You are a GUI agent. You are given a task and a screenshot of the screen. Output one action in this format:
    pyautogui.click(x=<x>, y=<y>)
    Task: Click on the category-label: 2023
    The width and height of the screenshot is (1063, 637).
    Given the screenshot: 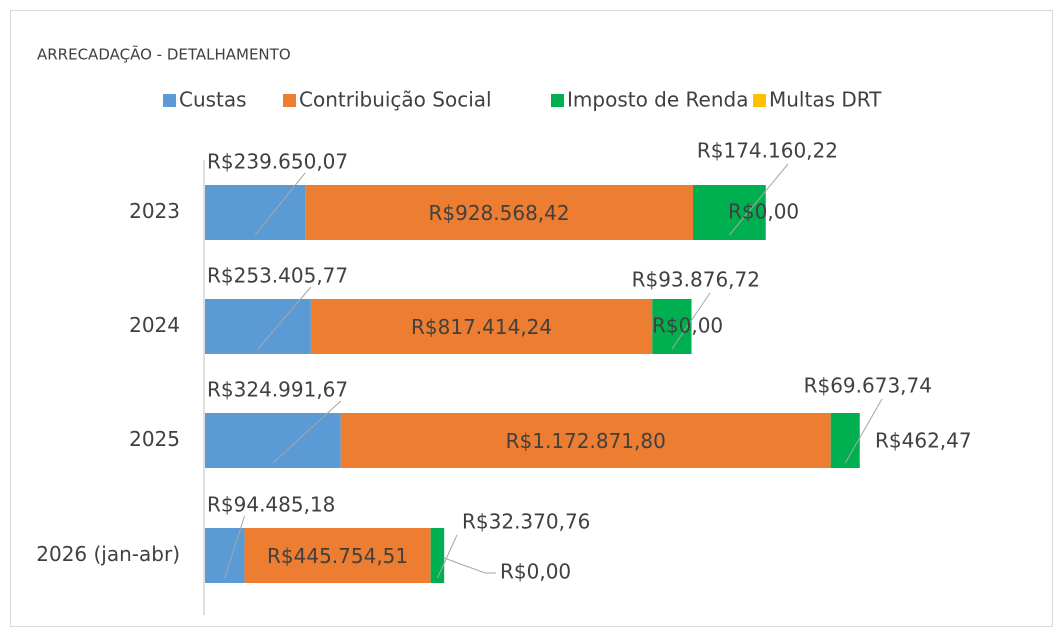 What is the action you would take?
    pyautogui.click(x=154, y=211)
    